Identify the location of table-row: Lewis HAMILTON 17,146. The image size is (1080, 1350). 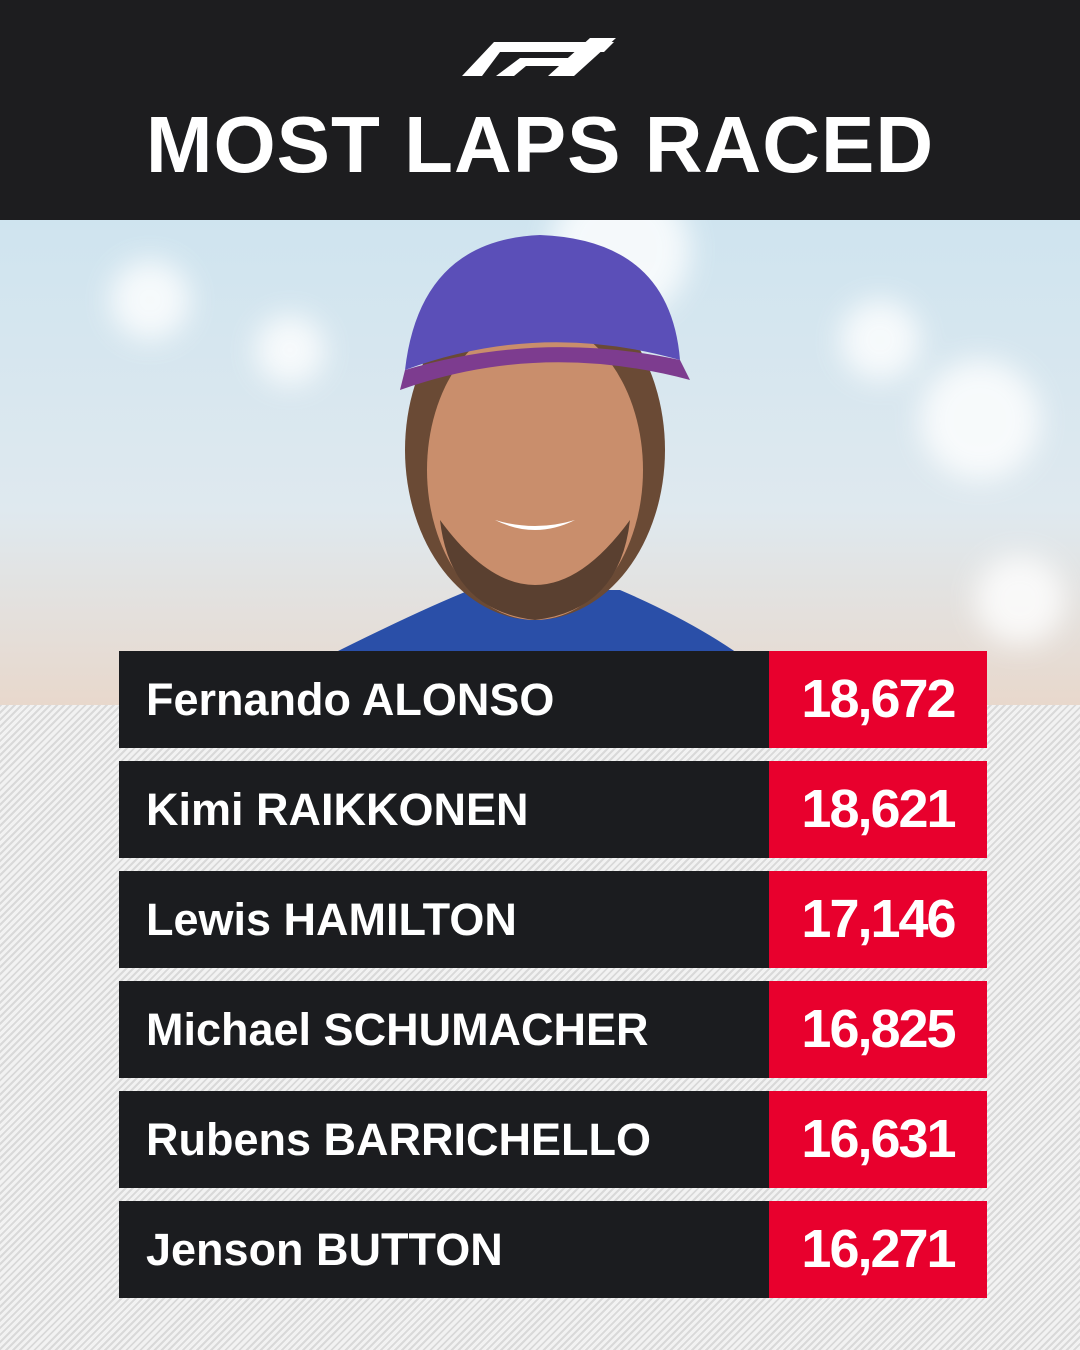
(553, 919).